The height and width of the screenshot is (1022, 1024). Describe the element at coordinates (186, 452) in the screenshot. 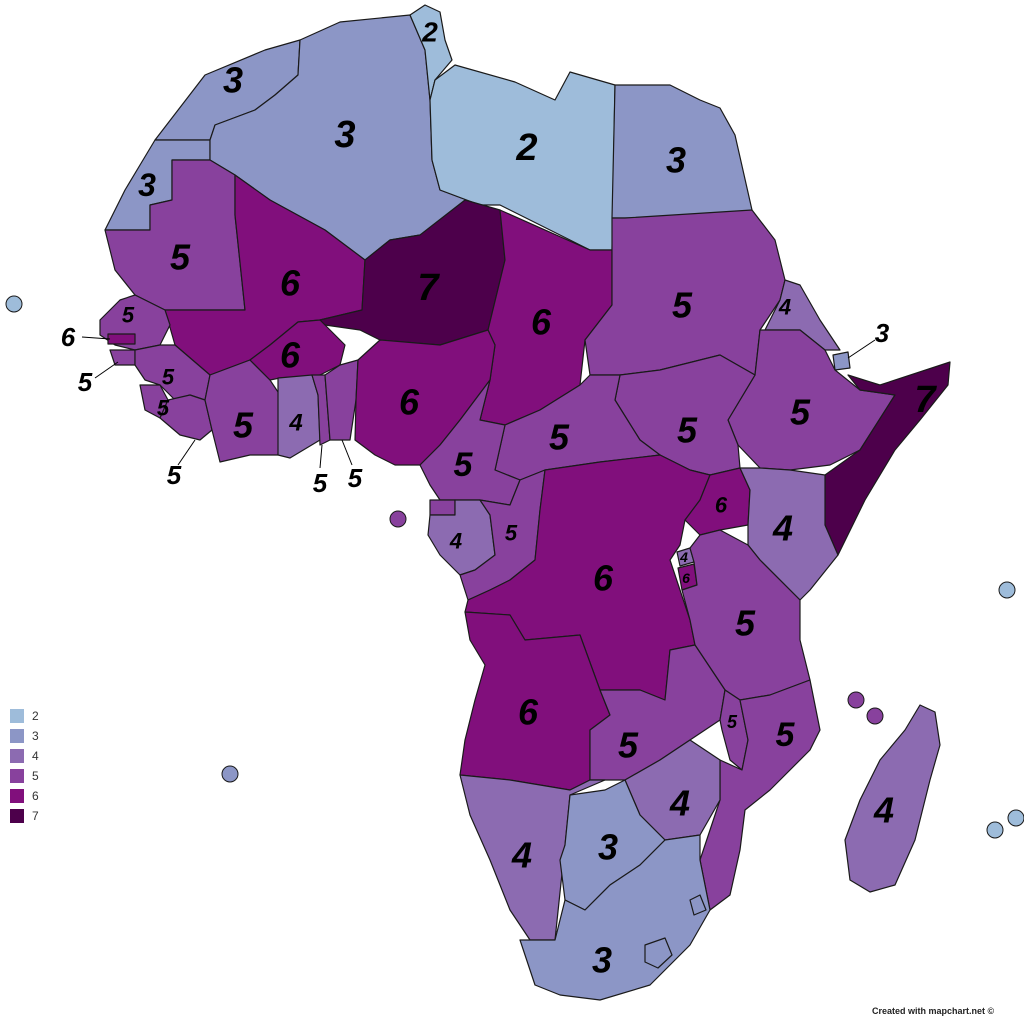

I see `leader-liberia` at that location.